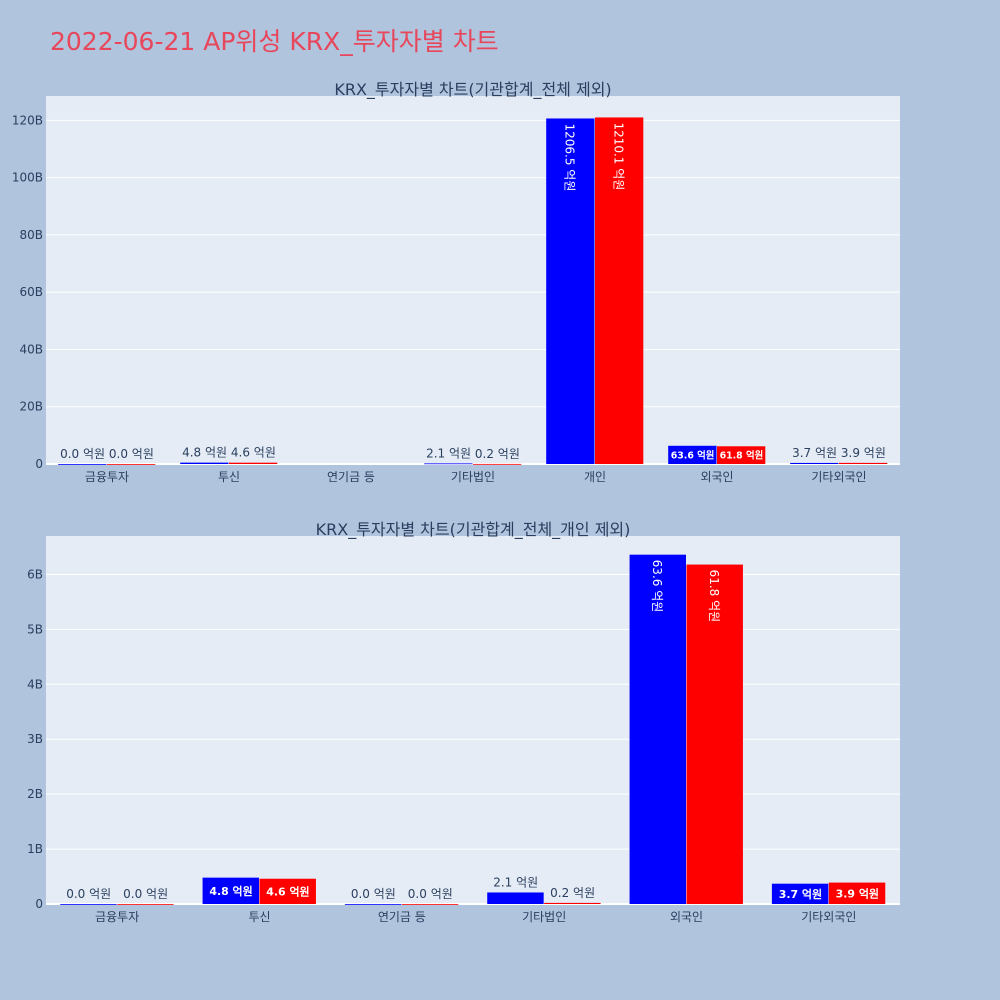 The height and width of the screenshot is (1000, 1000). I want to click on y-tick-label: 40B, so click(31, 349).